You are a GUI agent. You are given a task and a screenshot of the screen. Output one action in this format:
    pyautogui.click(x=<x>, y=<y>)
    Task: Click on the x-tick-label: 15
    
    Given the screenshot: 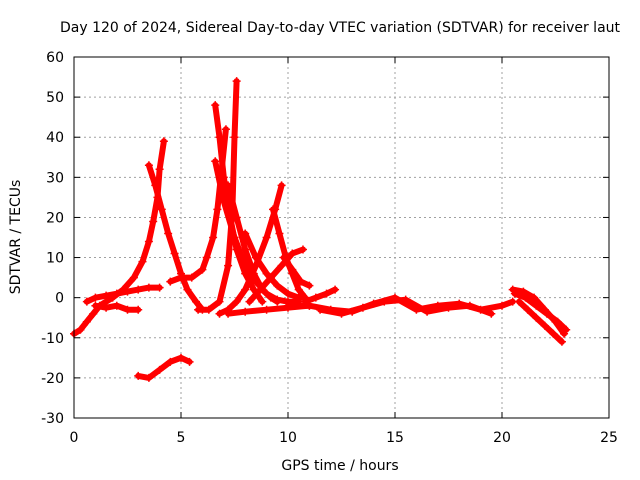 What is the action you would take?
    pyautogui.click(x=395, y=438)
    